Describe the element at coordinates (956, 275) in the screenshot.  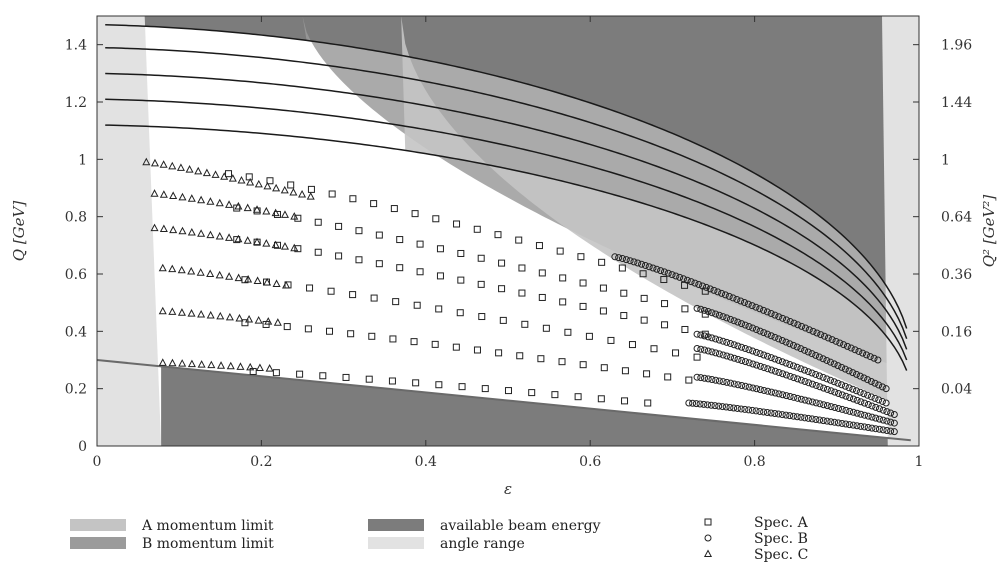
I see `y2-tick-label: 0.36` at that location.